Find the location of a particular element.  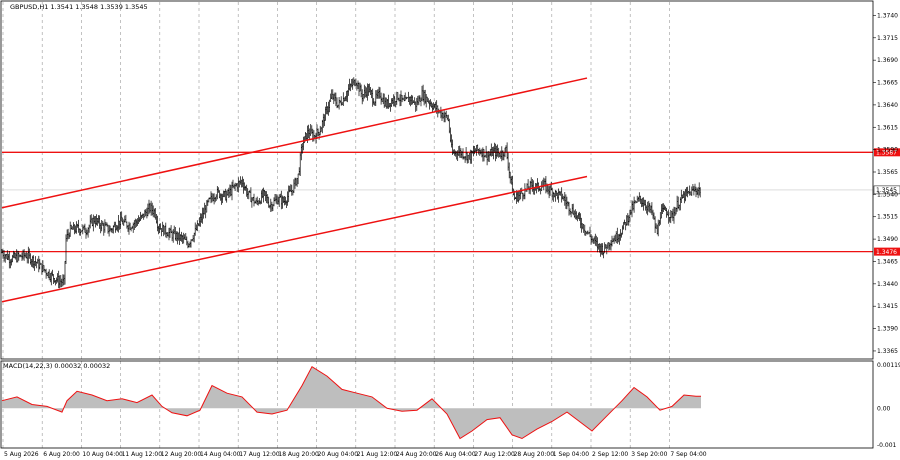

x-tick-label: 14 Aug 04:00 is located at coordinates (220, 454).